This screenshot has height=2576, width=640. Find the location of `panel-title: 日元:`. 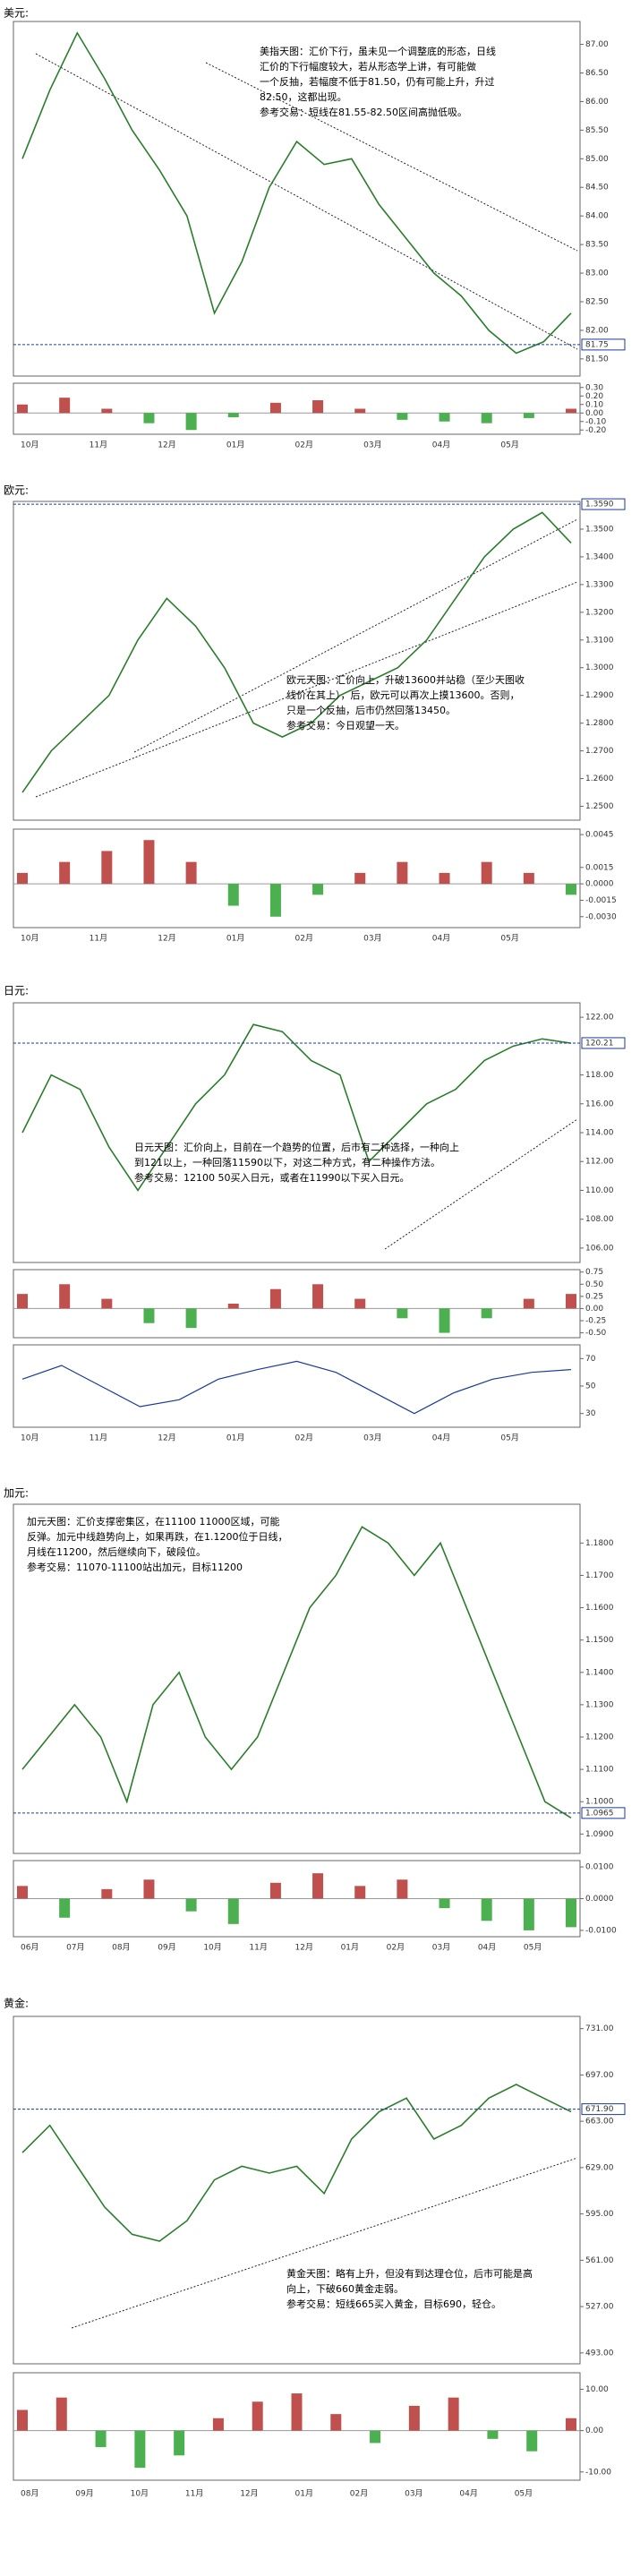

panel-title: 日元: is located at coordinates (16, 991).